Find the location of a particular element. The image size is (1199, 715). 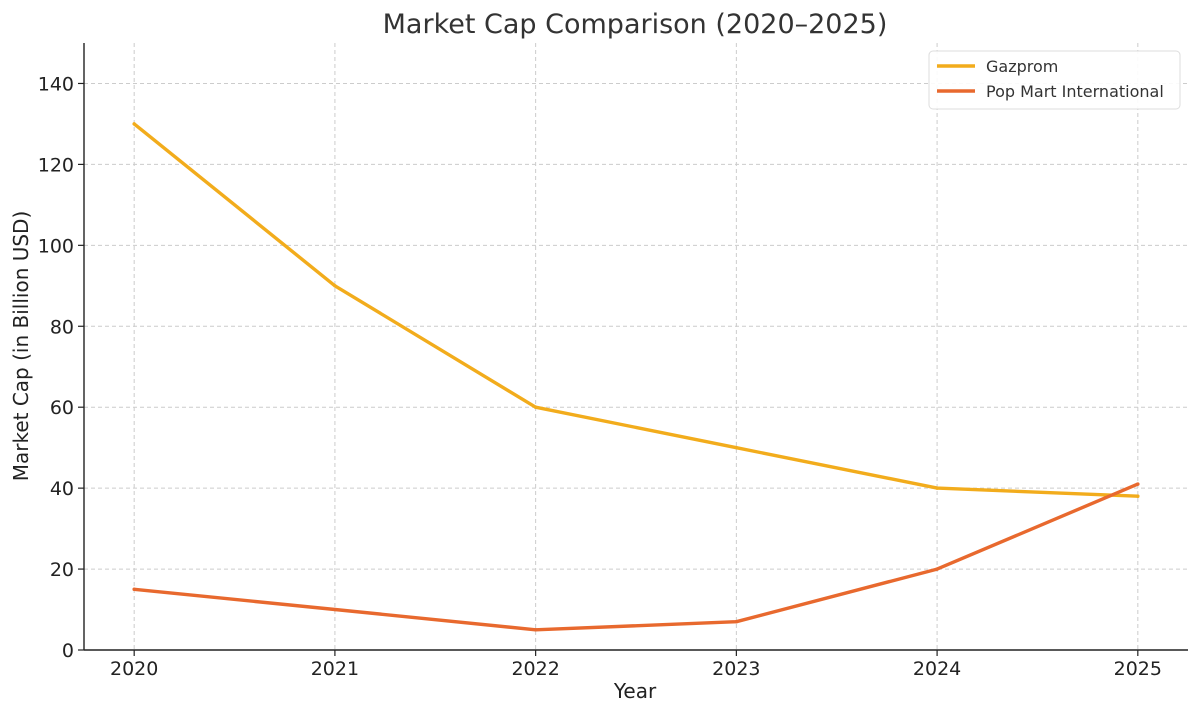

x-tick-label: 2025 is located at coordinates (1138, 669).